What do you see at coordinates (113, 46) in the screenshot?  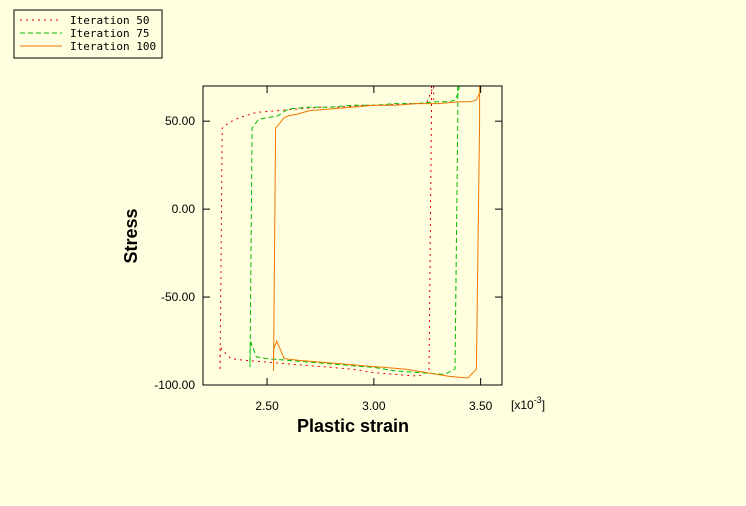 I see `legend-label-iteration-100: Iteration 100` at bounding box center [113, 46].